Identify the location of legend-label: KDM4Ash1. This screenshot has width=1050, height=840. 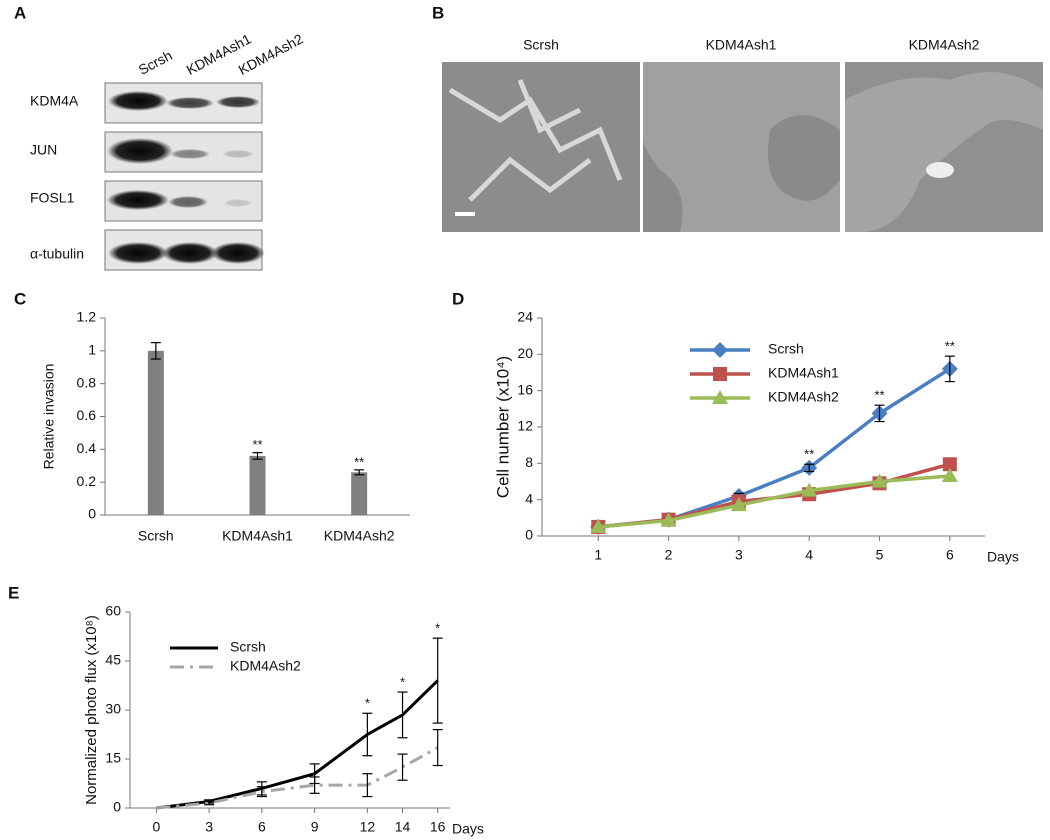
(803, 373).